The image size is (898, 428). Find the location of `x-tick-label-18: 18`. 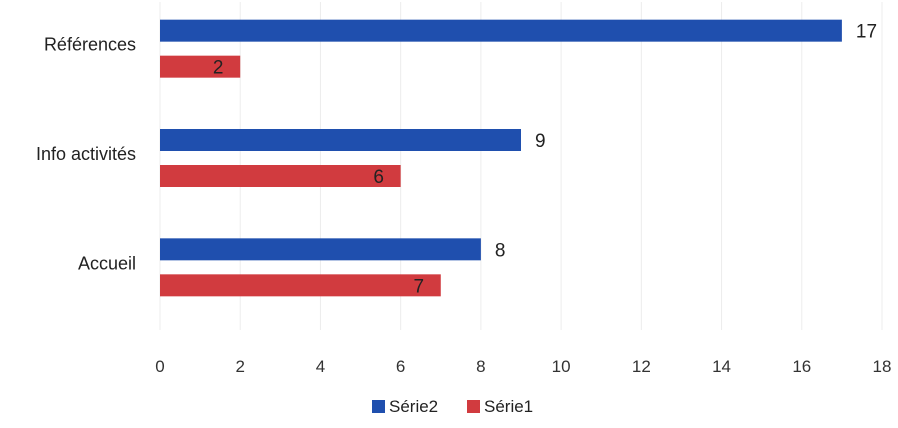

x-tick-label-18: 18 is located at coordinates (882, 366).